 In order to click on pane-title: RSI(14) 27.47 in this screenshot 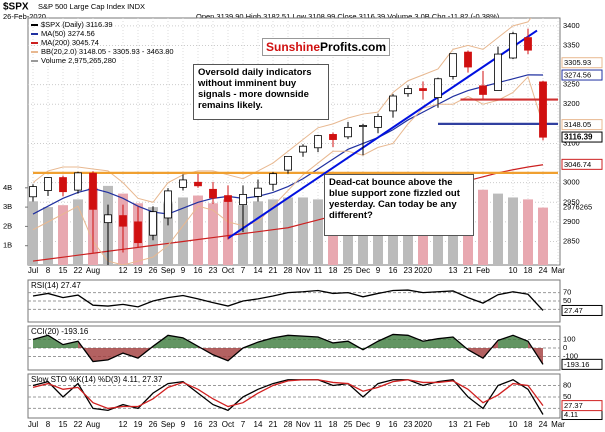, I will do `click(56, 285)`.